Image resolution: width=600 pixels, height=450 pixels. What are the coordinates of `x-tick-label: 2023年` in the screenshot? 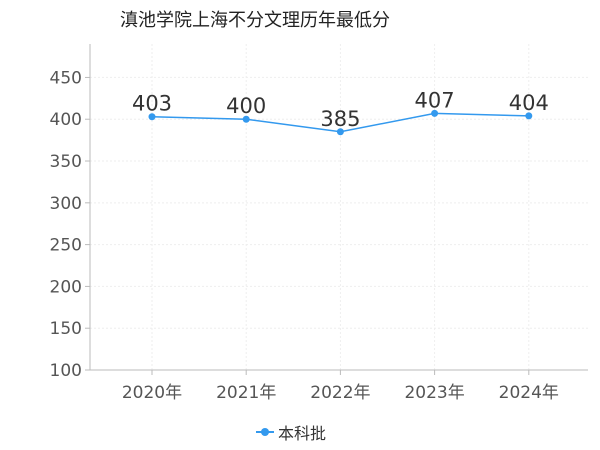 It's located at (434, 393).